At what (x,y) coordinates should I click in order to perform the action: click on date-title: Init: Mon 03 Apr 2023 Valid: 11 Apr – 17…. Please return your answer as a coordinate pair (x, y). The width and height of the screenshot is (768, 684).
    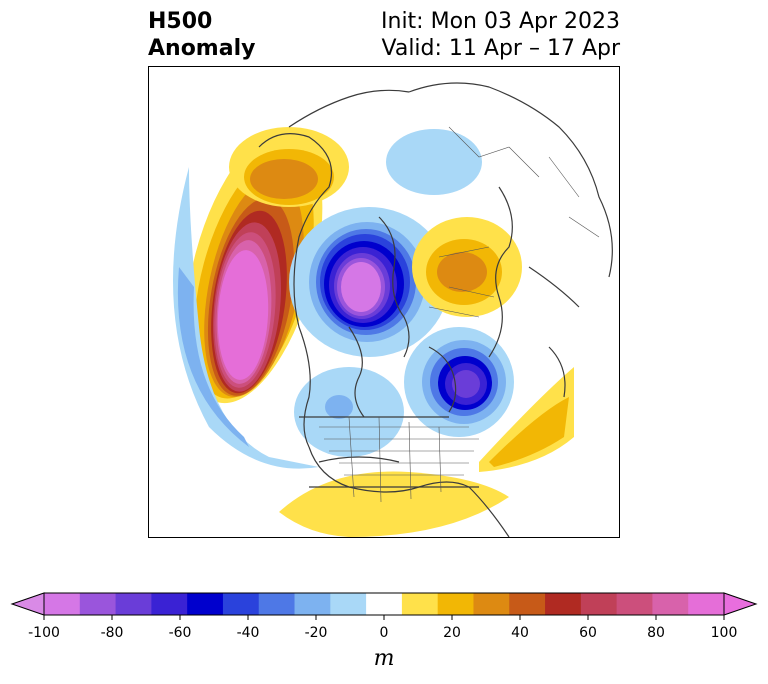
    Looking at the image, I should click on (500, 35).